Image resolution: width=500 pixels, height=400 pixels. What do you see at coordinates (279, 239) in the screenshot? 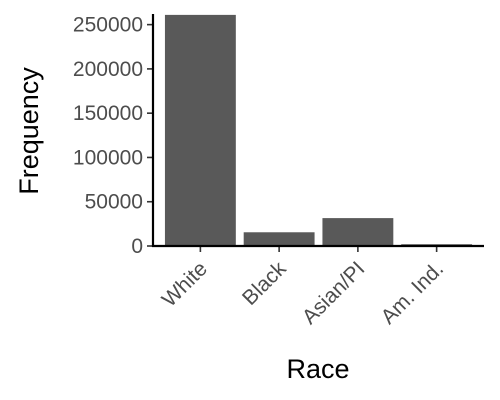
I see `bar-black` at bounding box center [279, 239].